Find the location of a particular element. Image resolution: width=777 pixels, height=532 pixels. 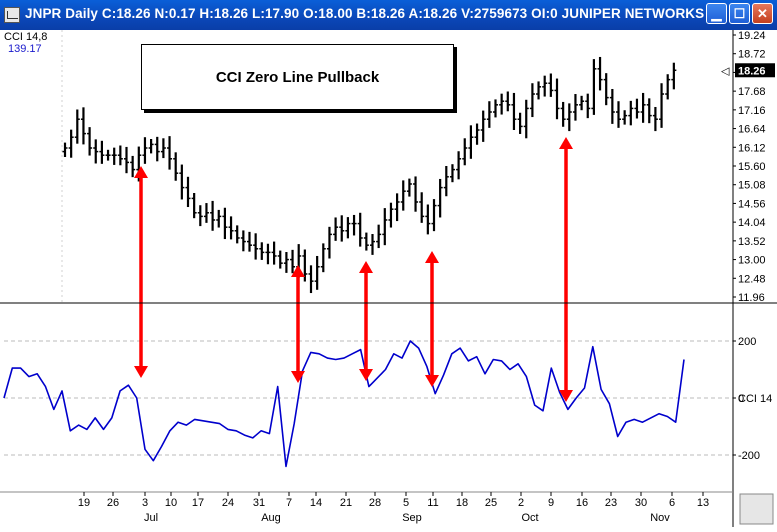

indicator-name: CCI 14,8 is located at coordinates (26, 37).